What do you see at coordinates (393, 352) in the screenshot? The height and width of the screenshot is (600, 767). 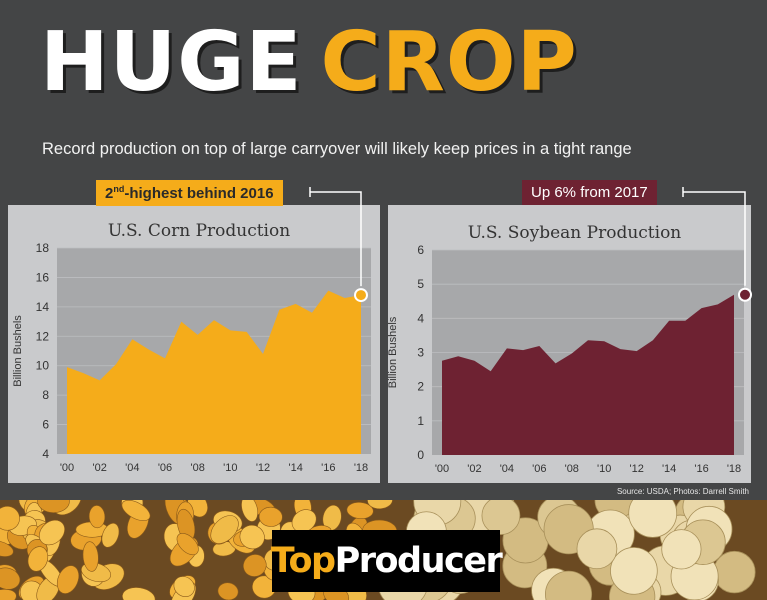 I see `y-axis-label-soy: Billion Bushels` at bounding box center [393, 352].